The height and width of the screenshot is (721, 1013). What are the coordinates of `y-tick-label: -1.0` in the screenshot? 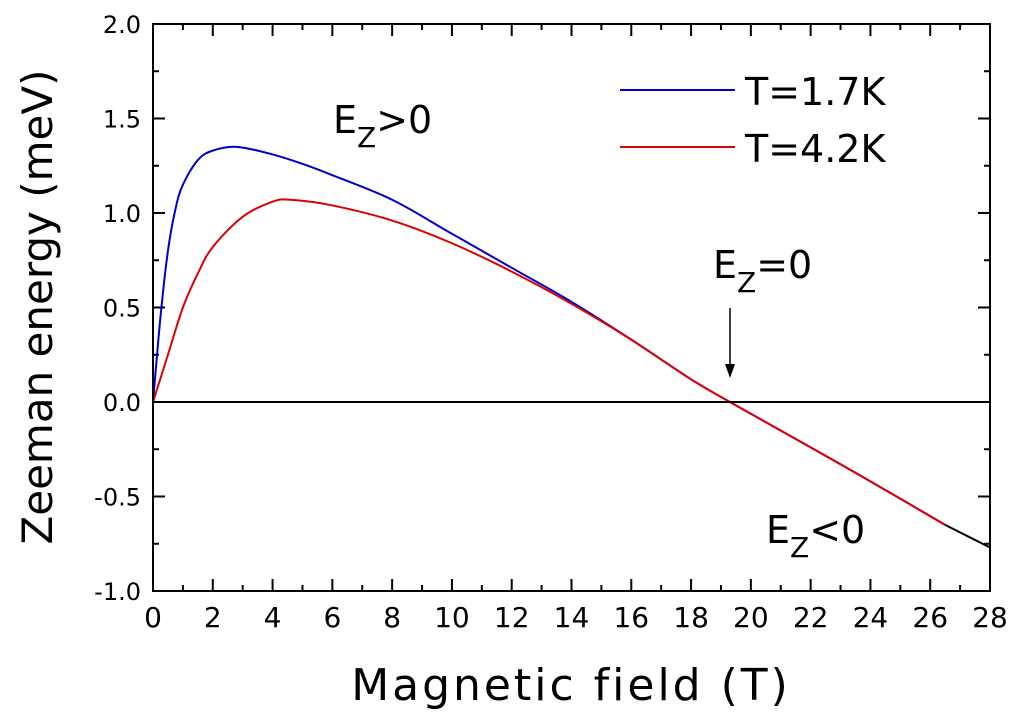 It's located at (117, 592).